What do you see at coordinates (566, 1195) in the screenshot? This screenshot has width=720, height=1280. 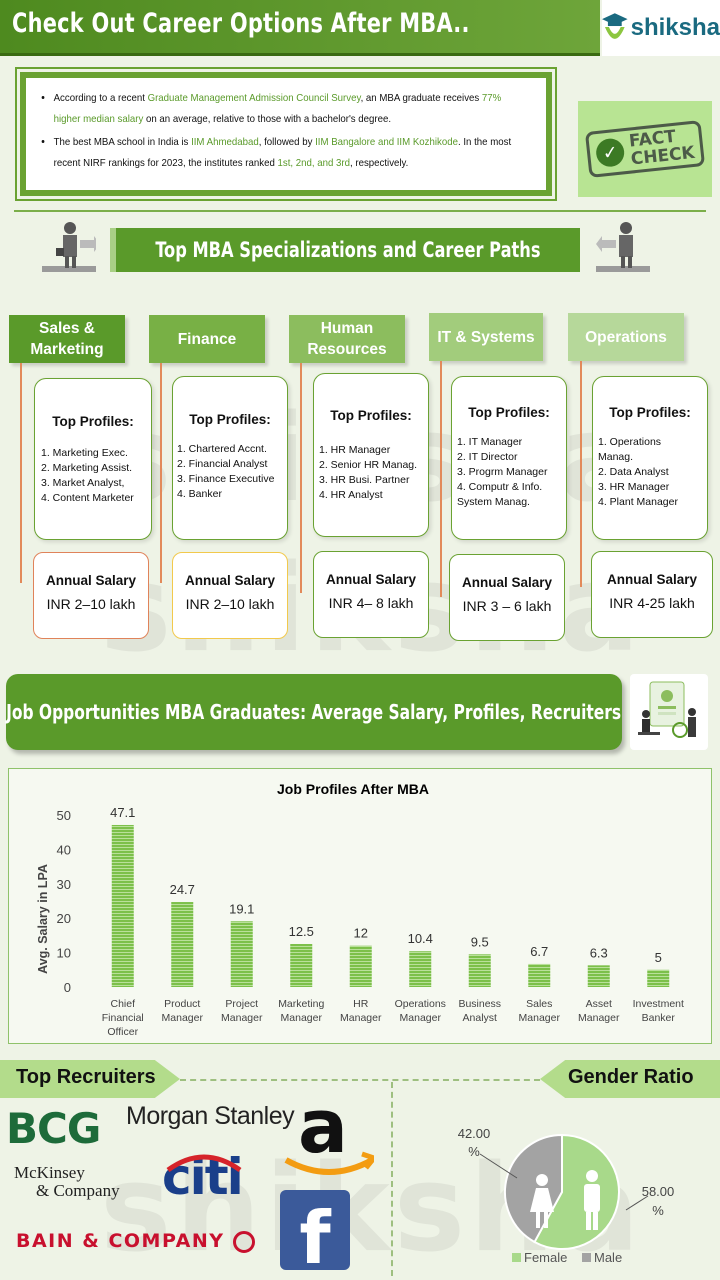 I see `gender-pie-chart: 42.00 % 58.00 % Female Male` at bounding box center [566, 1195].